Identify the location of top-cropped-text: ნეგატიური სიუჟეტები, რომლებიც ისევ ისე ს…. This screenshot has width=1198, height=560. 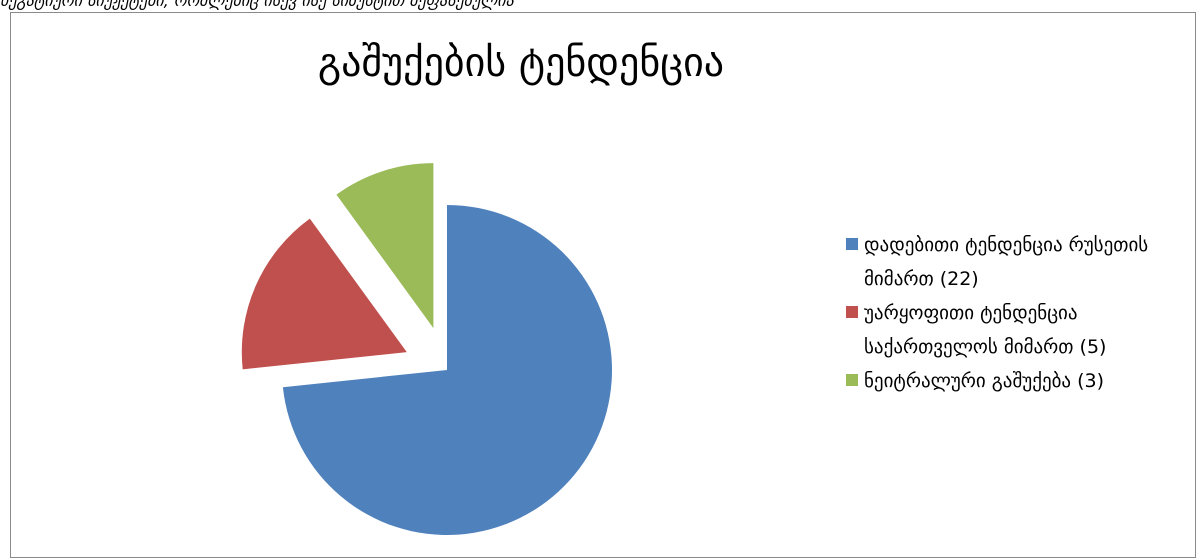
(257, 5).